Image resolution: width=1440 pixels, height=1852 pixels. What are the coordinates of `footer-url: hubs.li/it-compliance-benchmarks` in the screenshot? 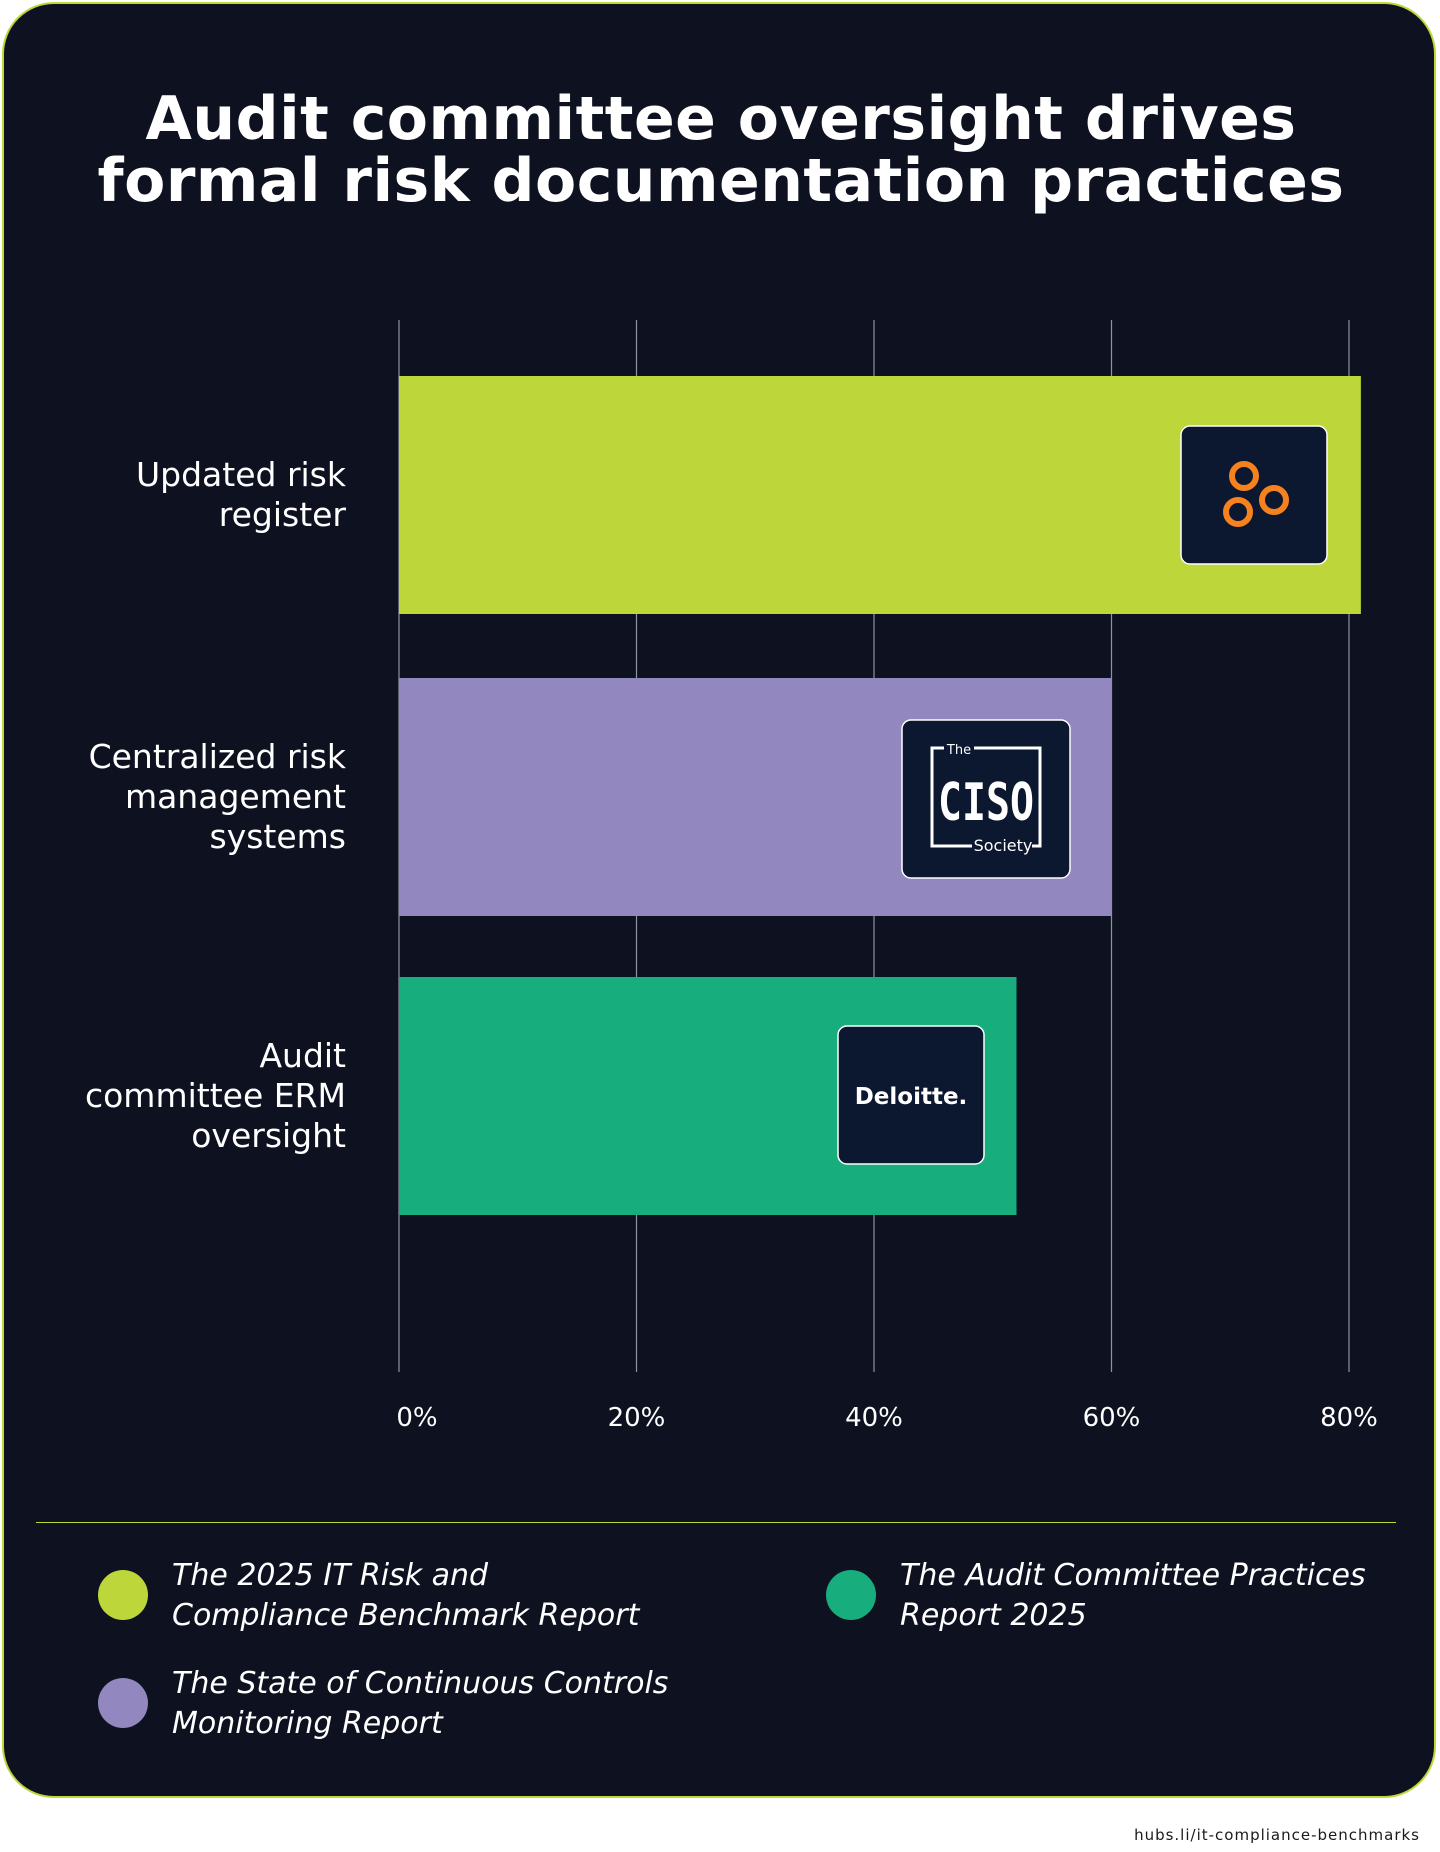 It's located at (1277, 1835).